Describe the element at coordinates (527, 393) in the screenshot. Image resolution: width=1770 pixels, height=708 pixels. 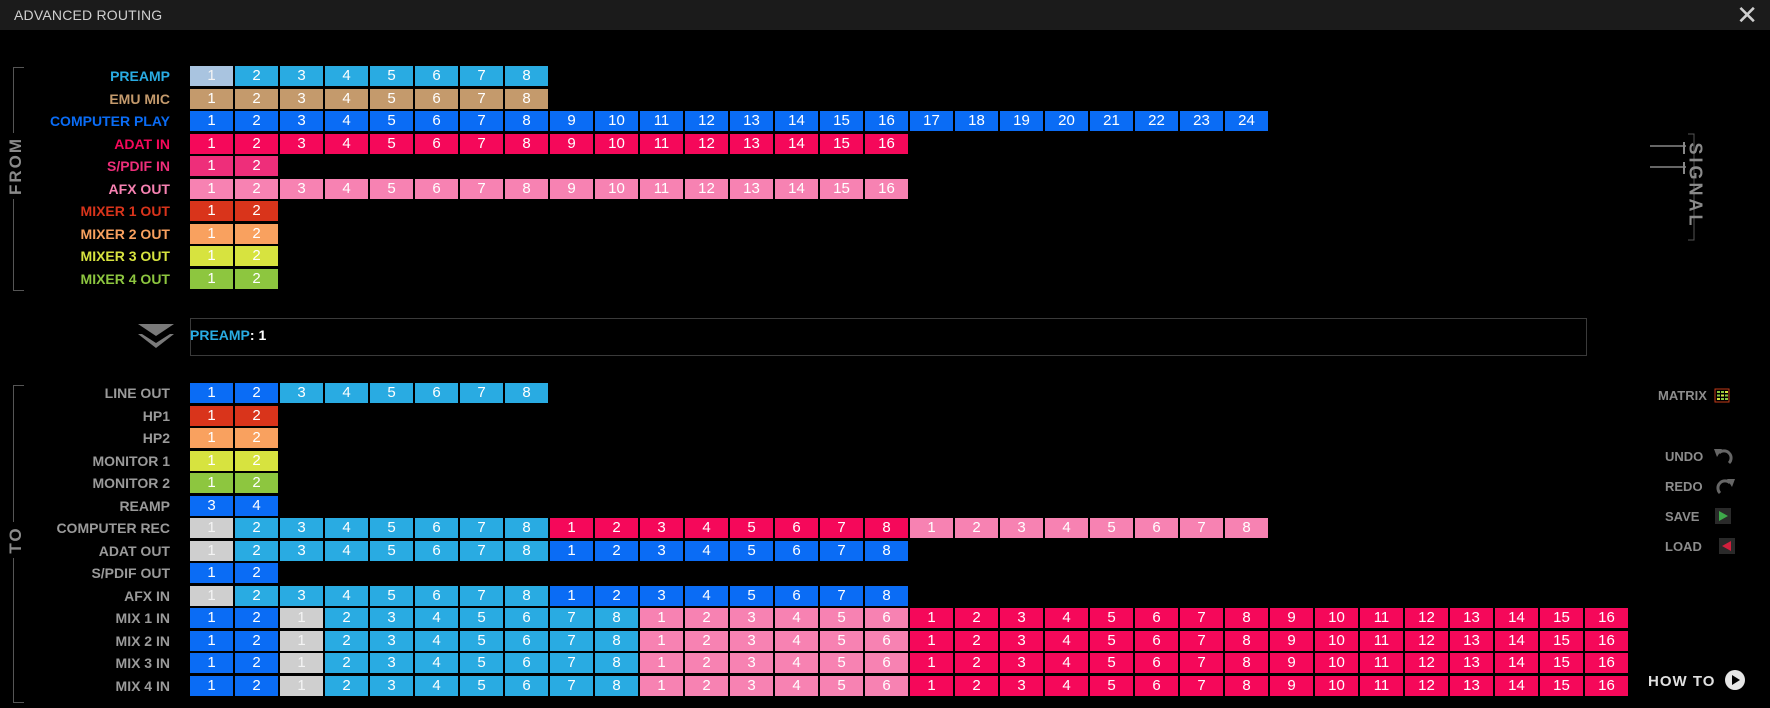
I see `to-cell-line-out-8: 8` at that location.